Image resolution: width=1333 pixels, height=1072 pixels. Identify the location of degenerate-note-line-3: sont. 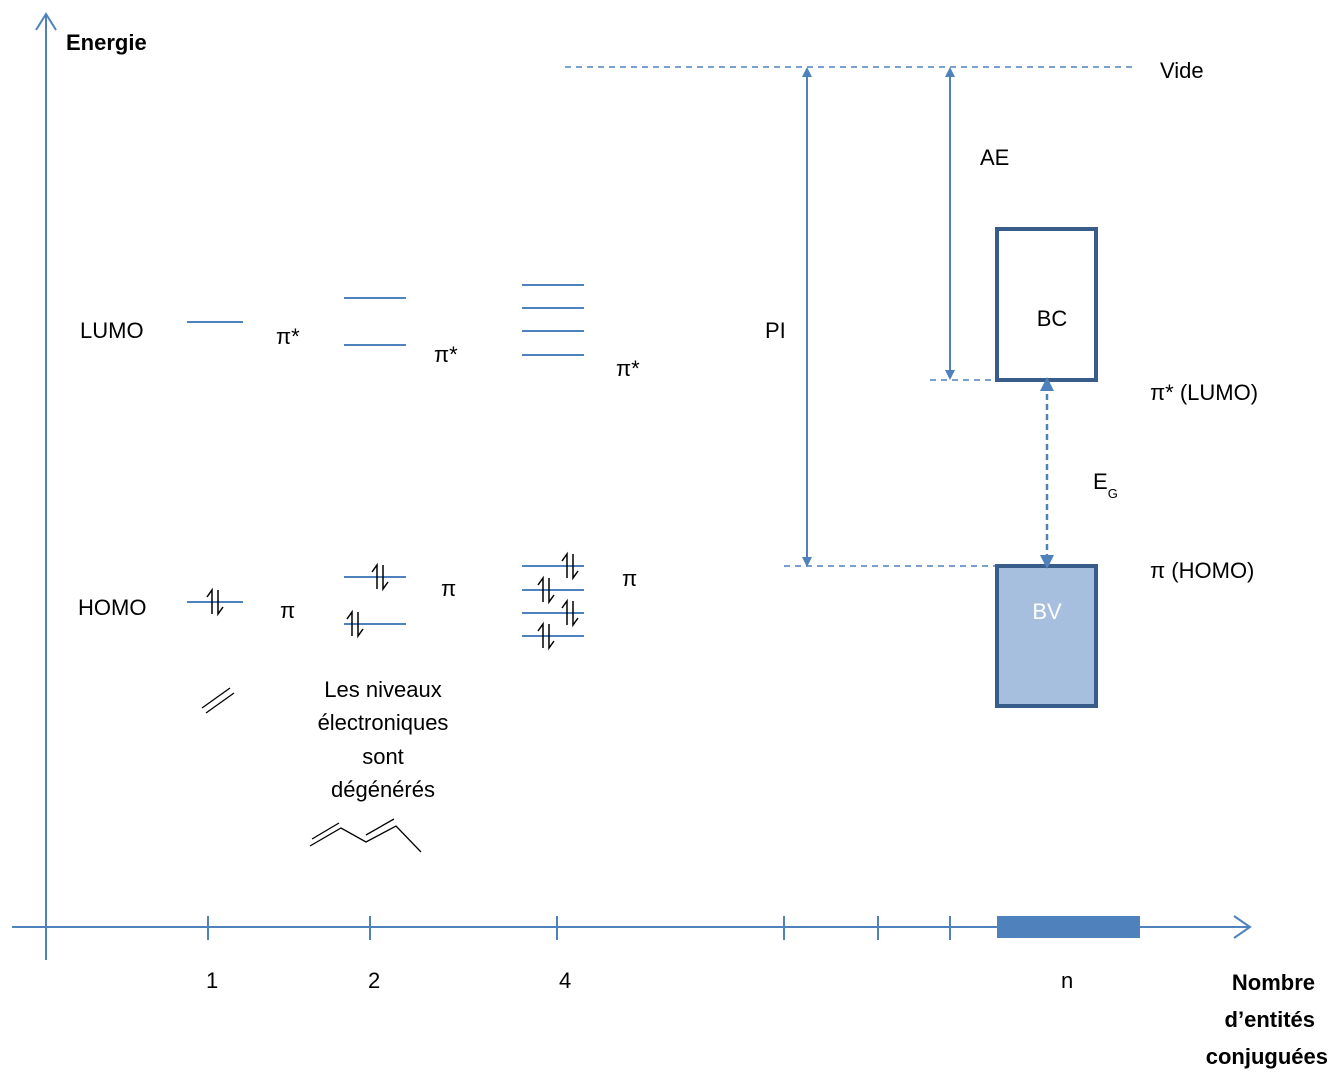
(383, 756).